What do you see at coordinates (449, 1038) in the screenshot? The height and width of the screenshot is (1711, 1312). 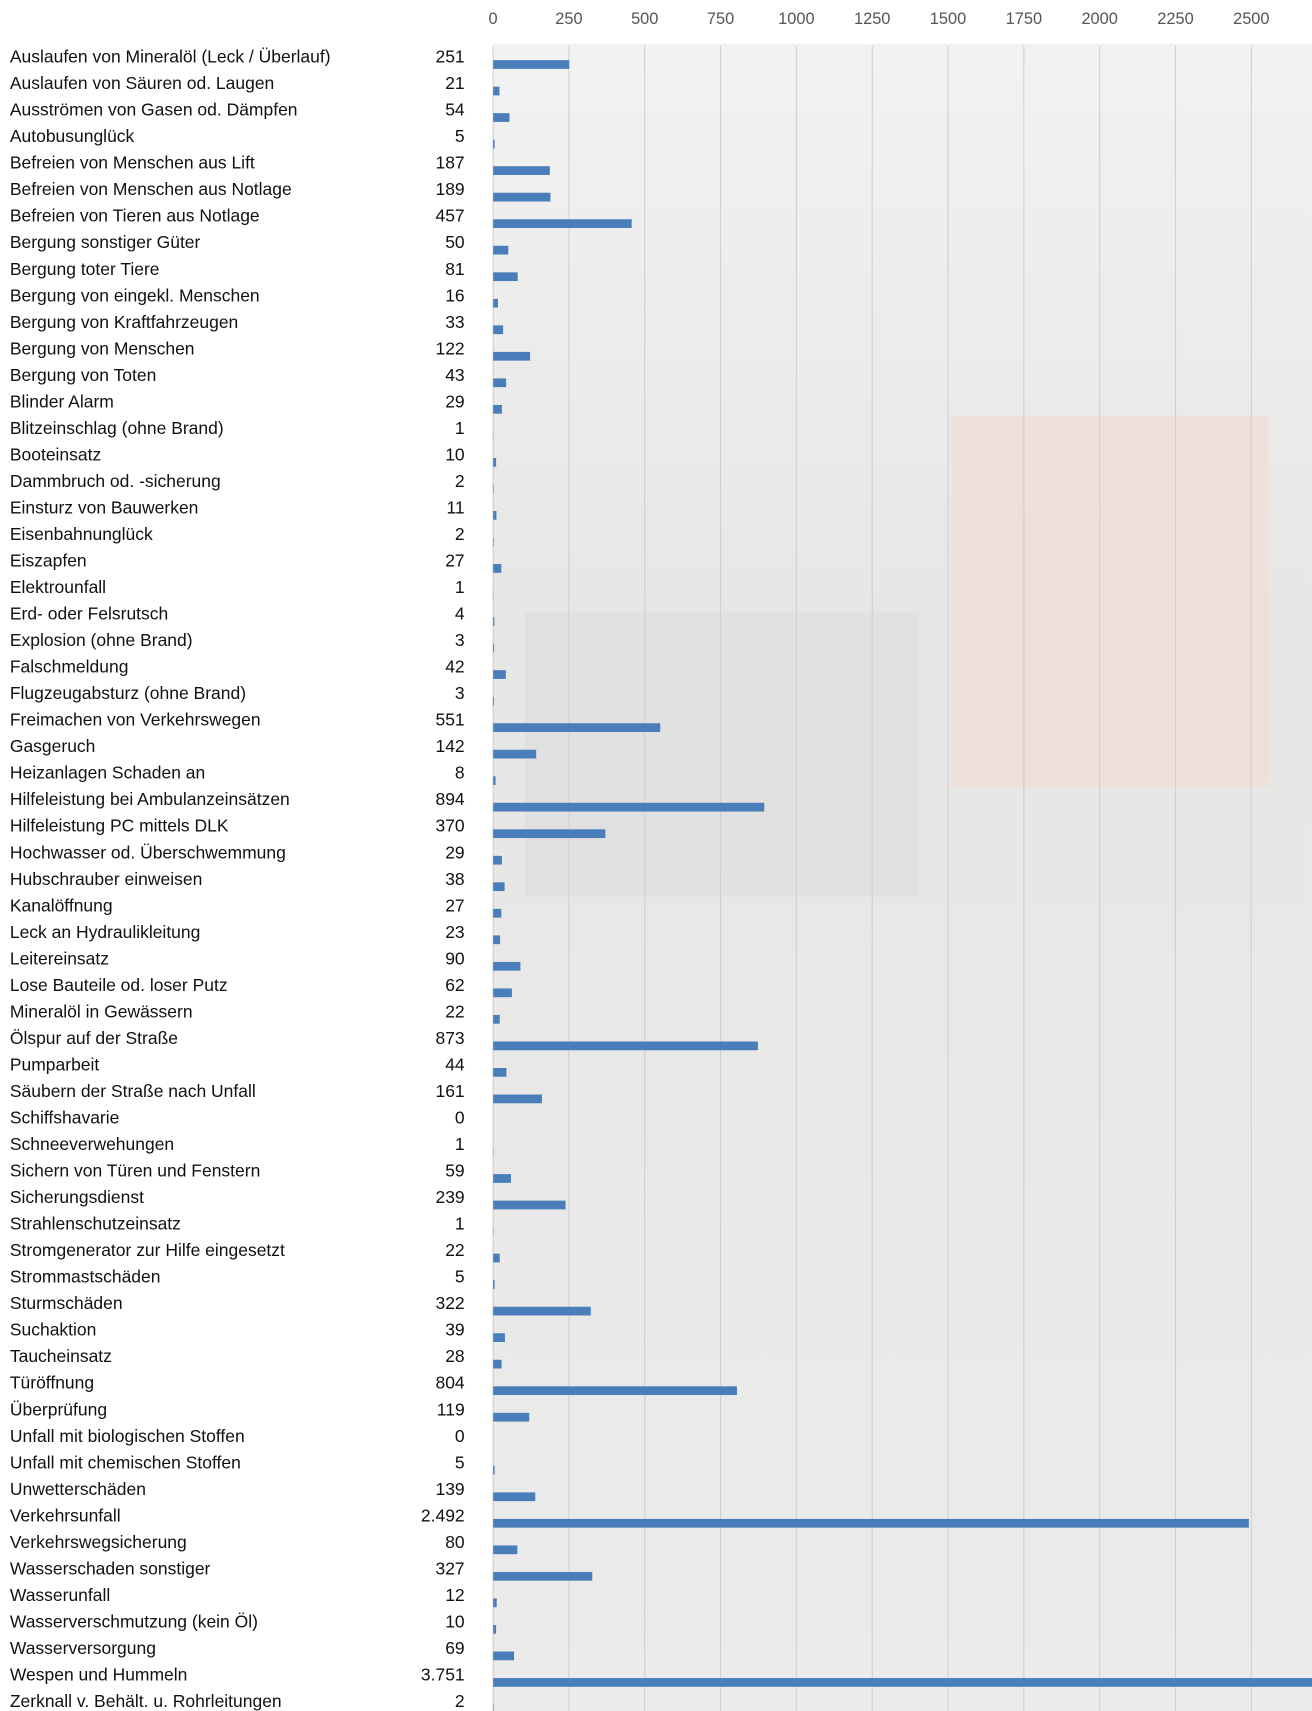 I see `value-label: 873` at bounding box center [449, 1038].